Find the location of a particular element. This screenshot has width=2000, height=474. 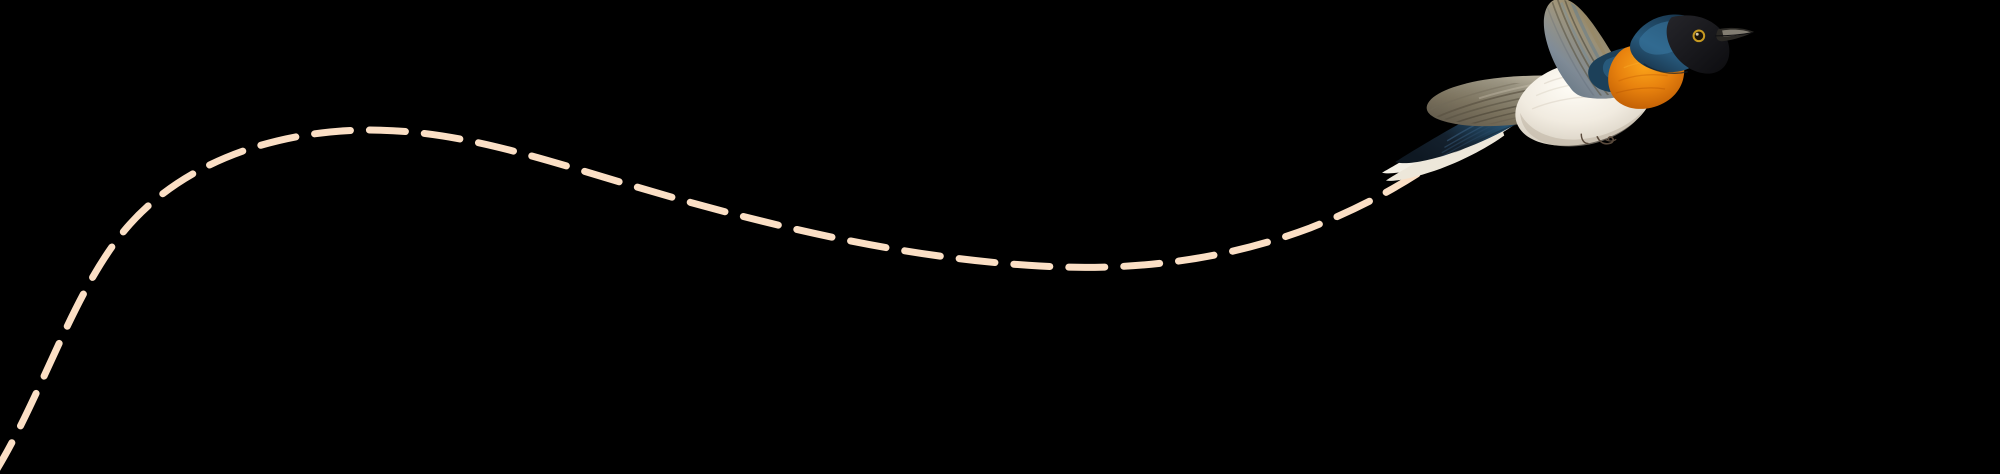

bird-head is located at coordinates (1692, 44).